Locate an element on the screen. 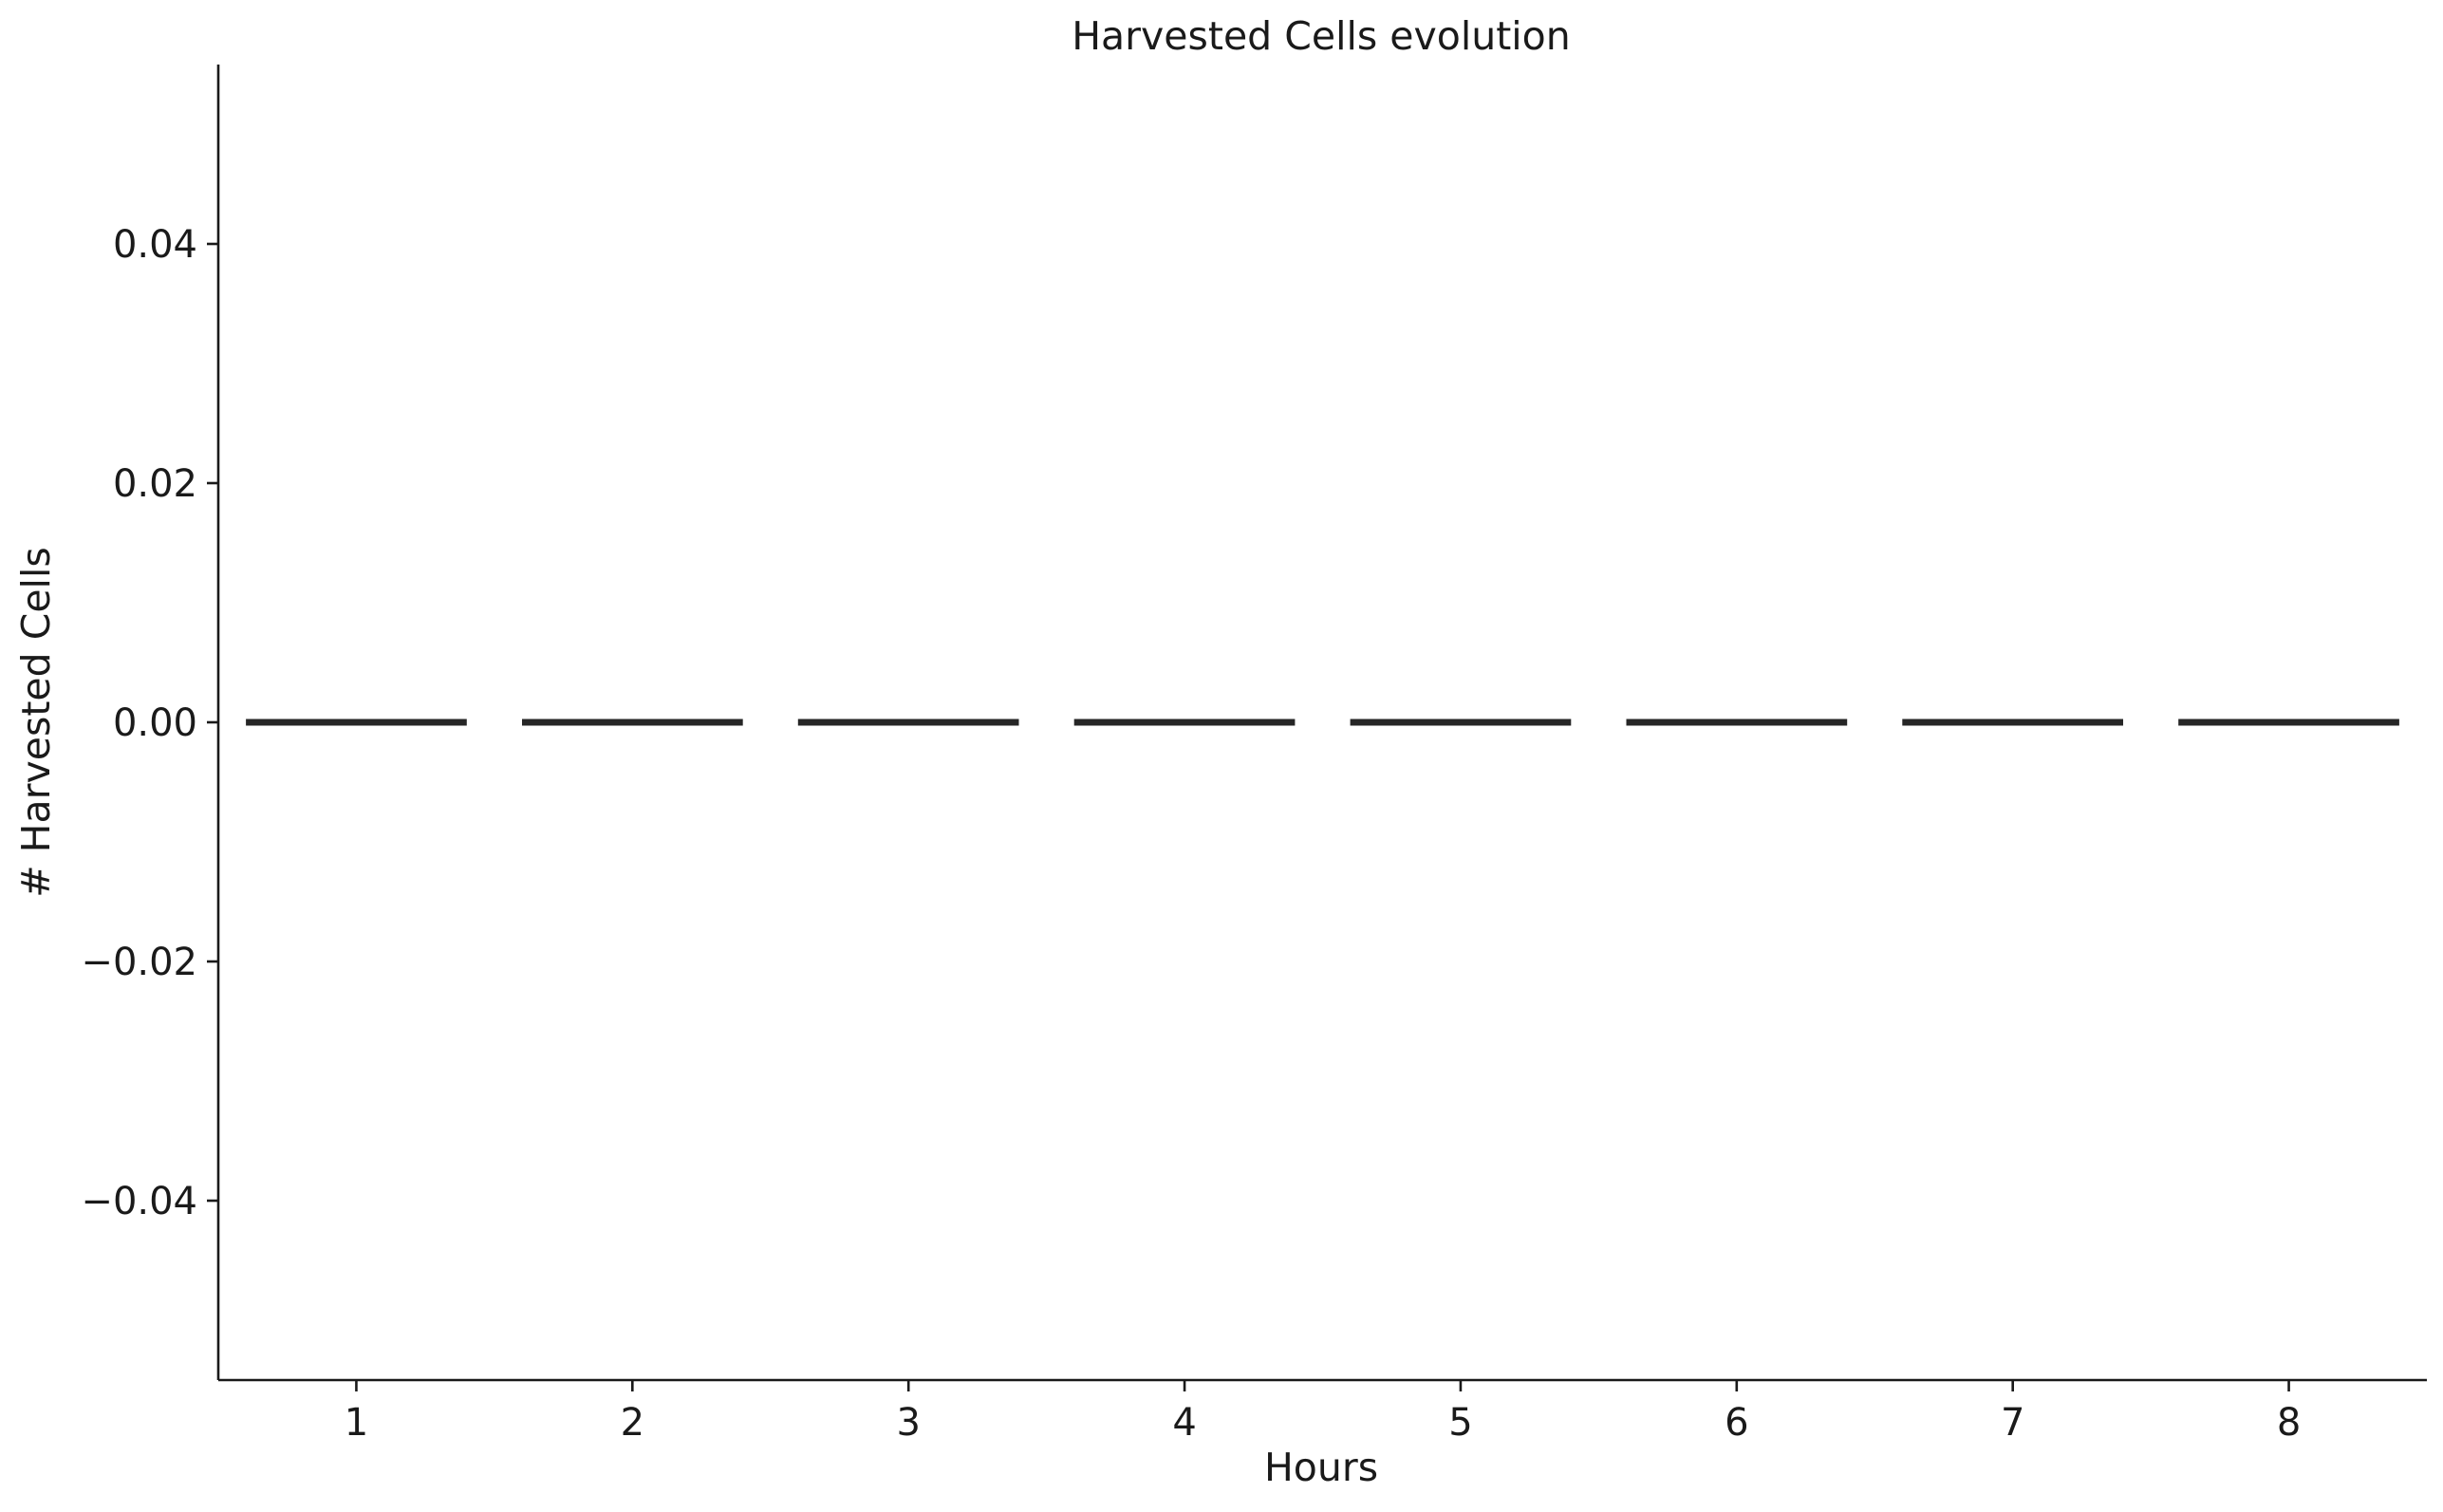  y-tick-label: 0.00 is located at coordinates (155, 723).